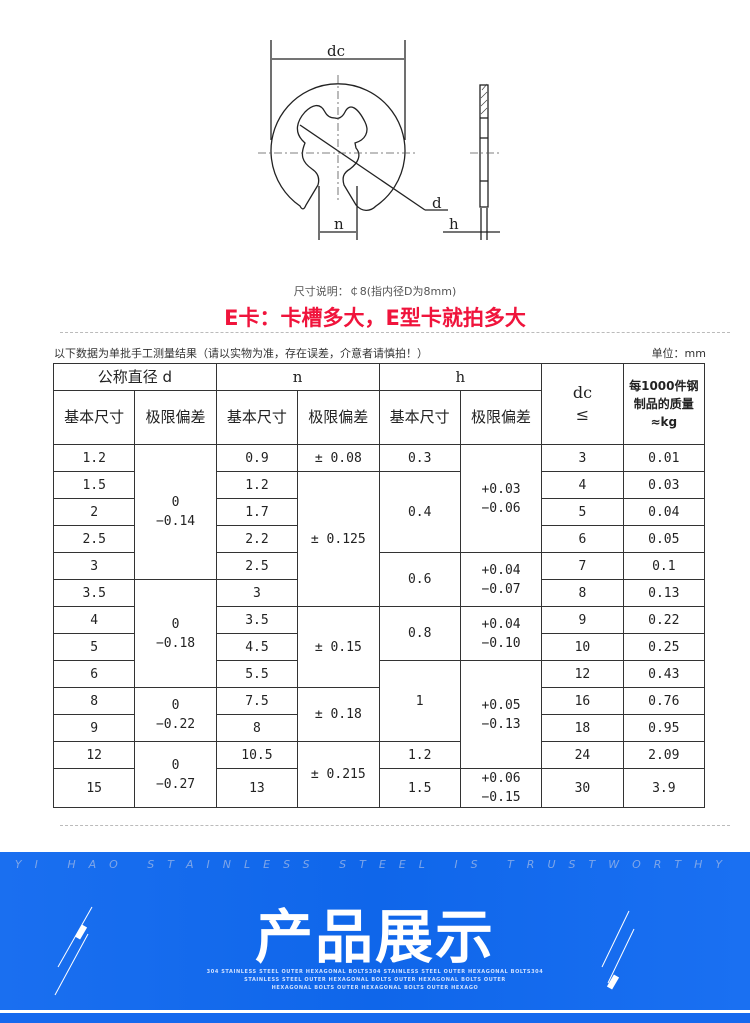 The image size is (750, 1023). Describe the element at coordinates (375, 291) in the screenshot. I see `size-note: 尺寸说明：￠8(指内径D为8mm)` at that location.